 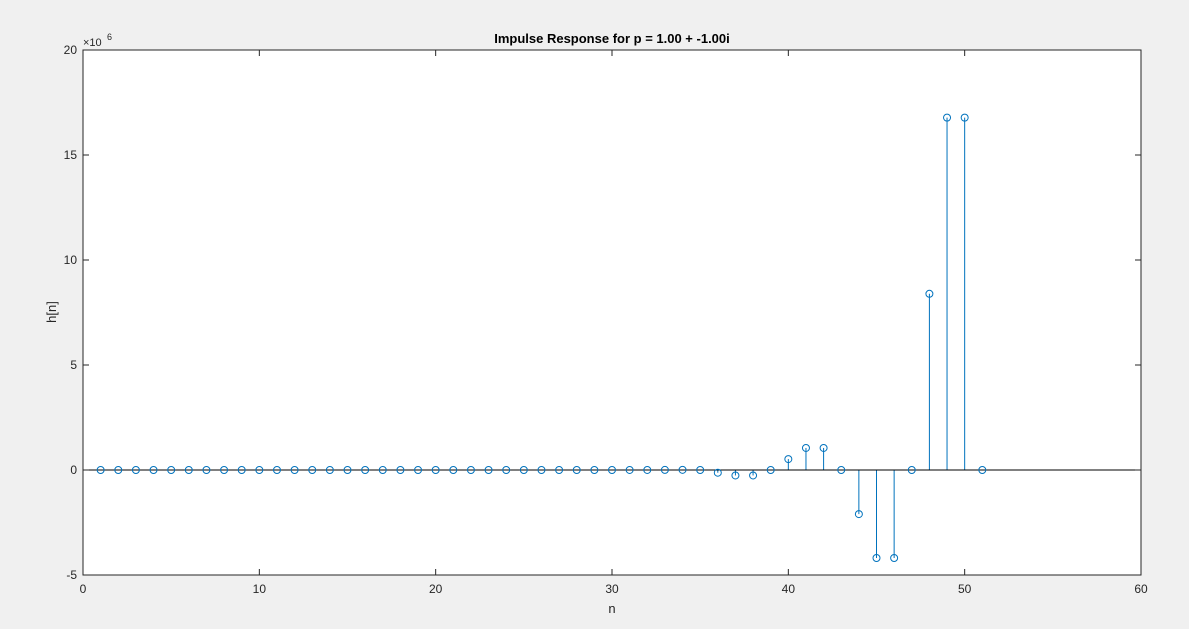 What do you see at coordinates (92, 43) in the screenshot?
I see `y-exponent-label: ×10` at bounding box center [92, 43].